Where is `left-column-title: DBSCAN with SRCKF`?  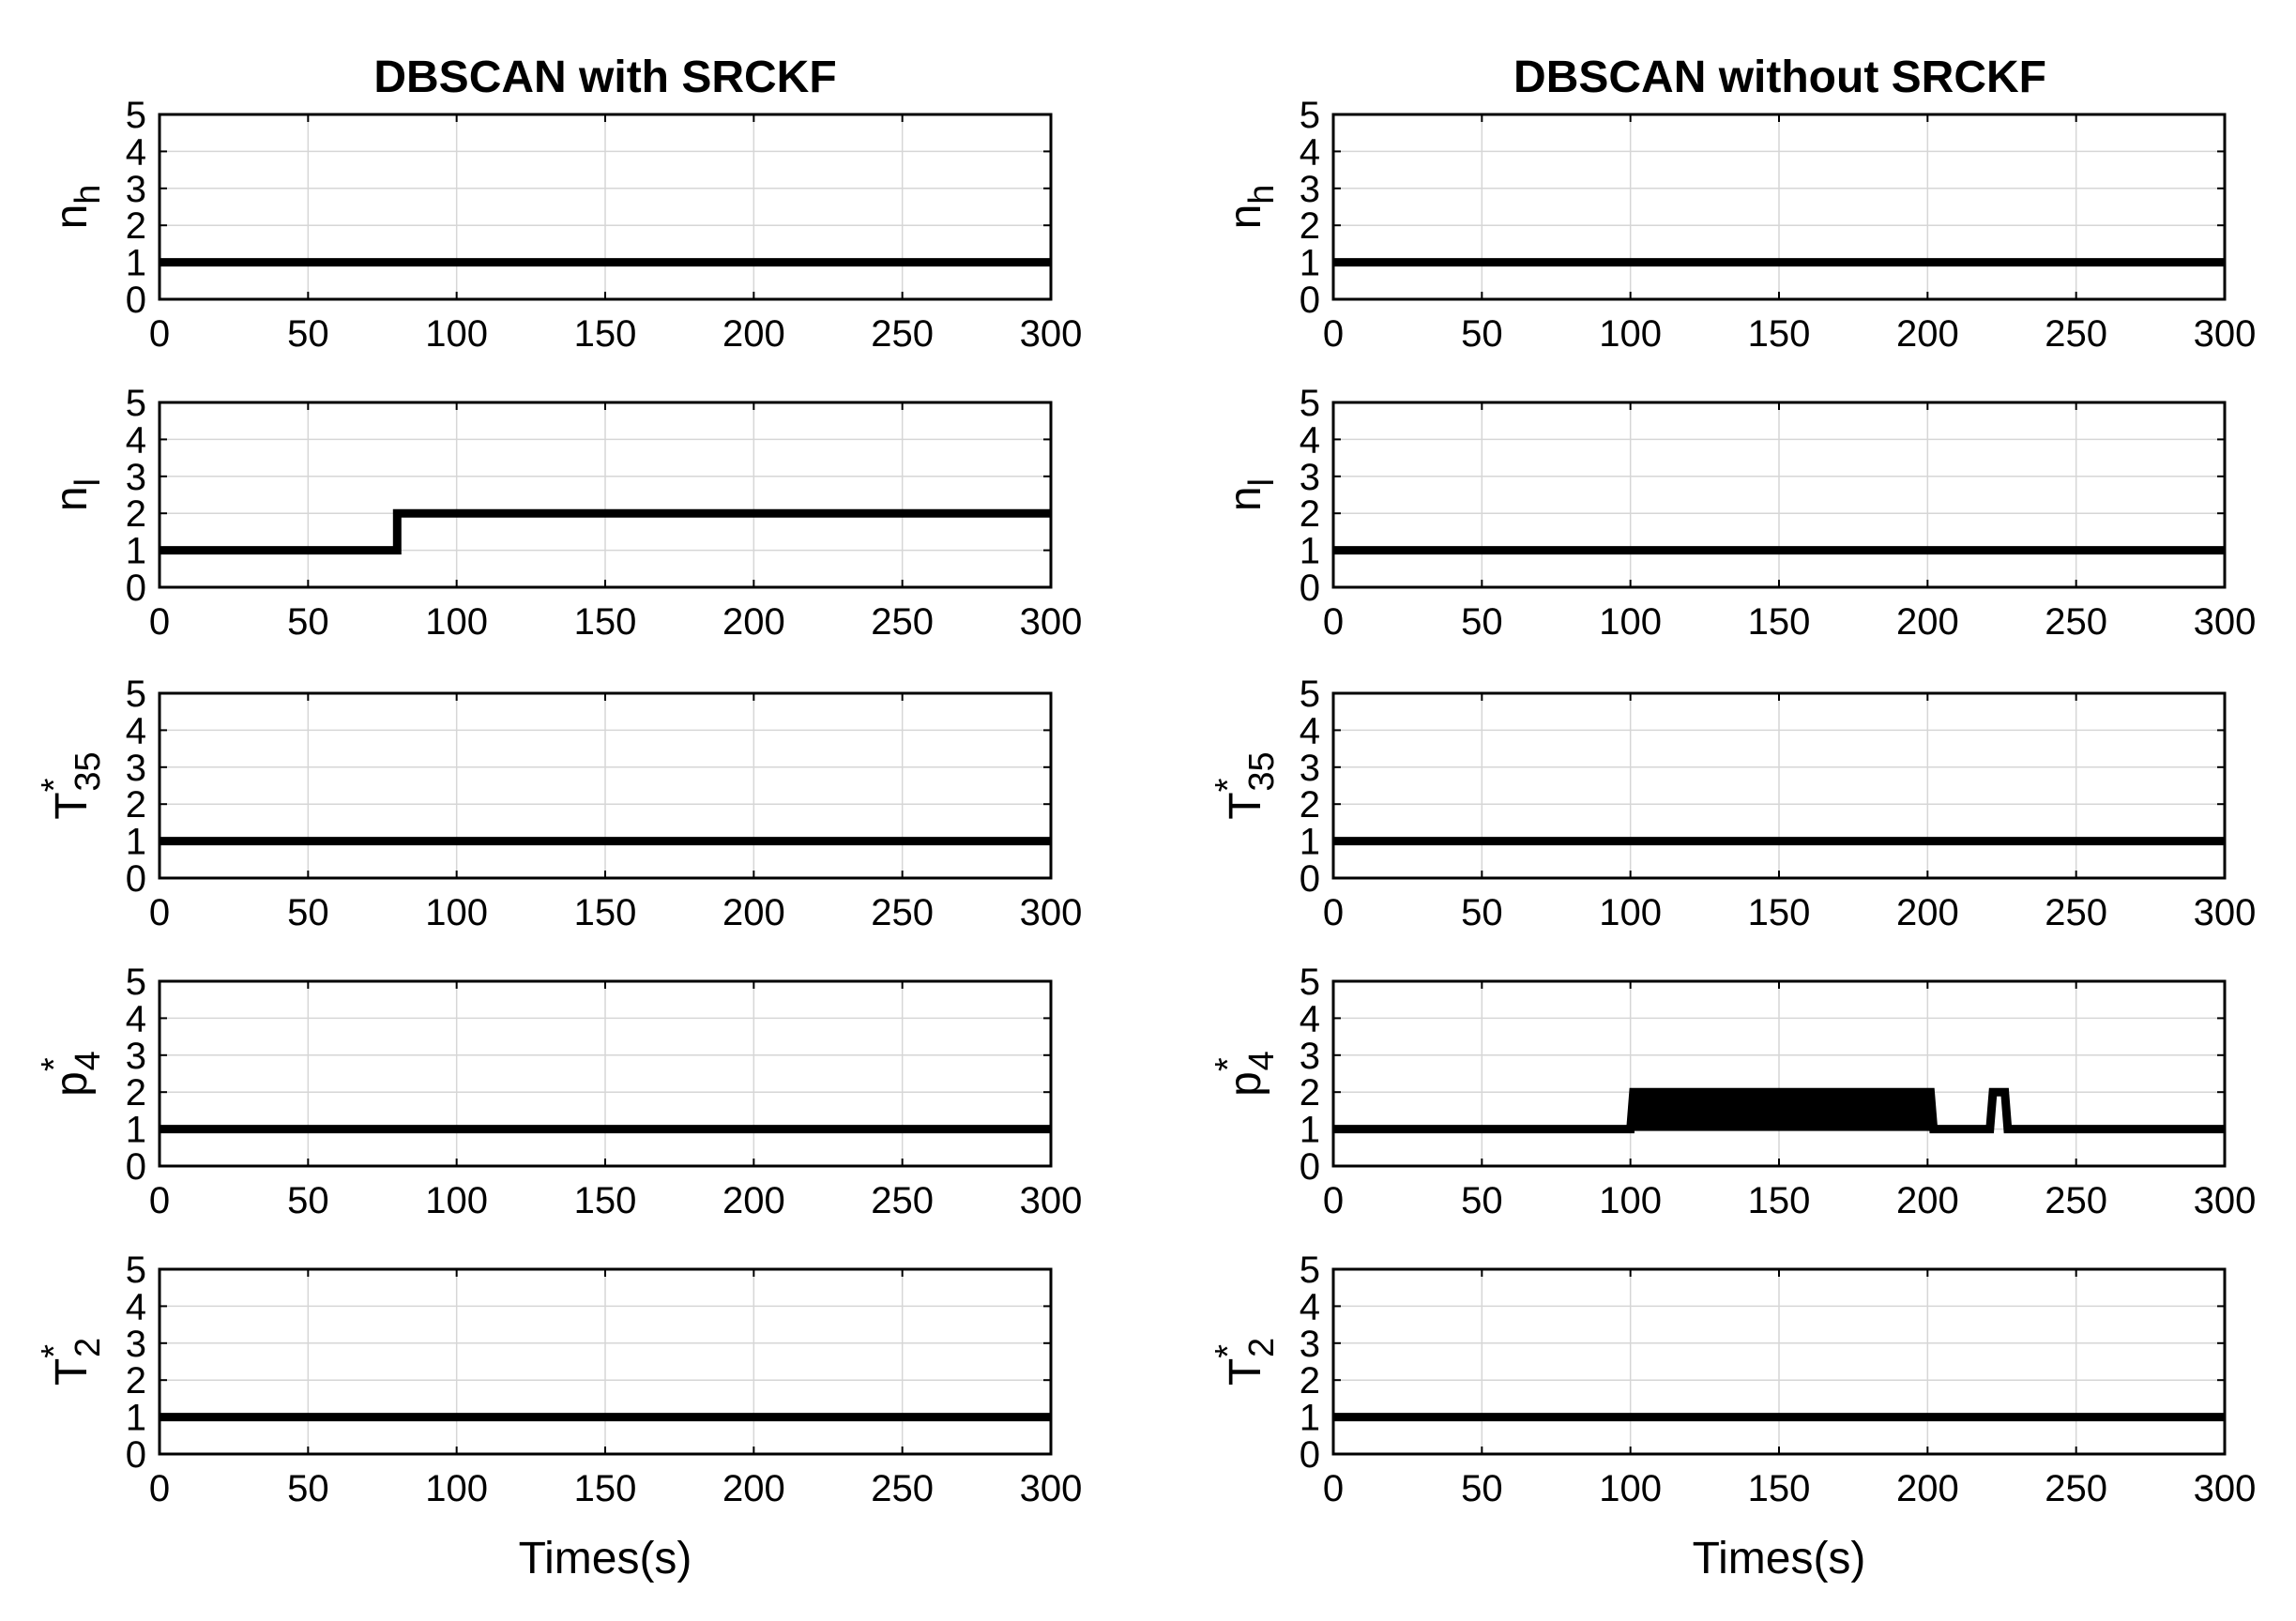
left-column-title: DBSCAN with SRCKF is located at coordinates (604, 77).